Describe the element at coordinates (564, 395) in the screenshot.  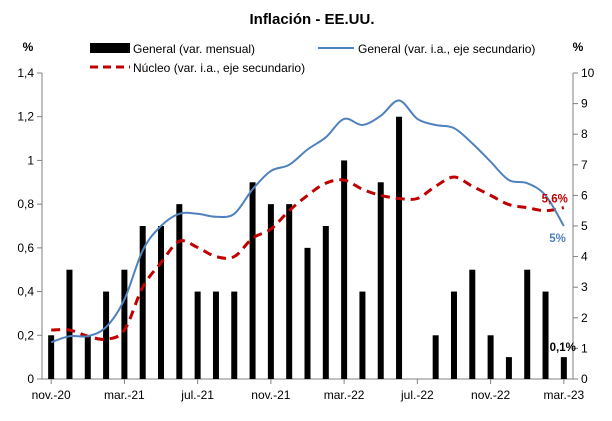
I see `x-tick-label: mar.-23` at that location.